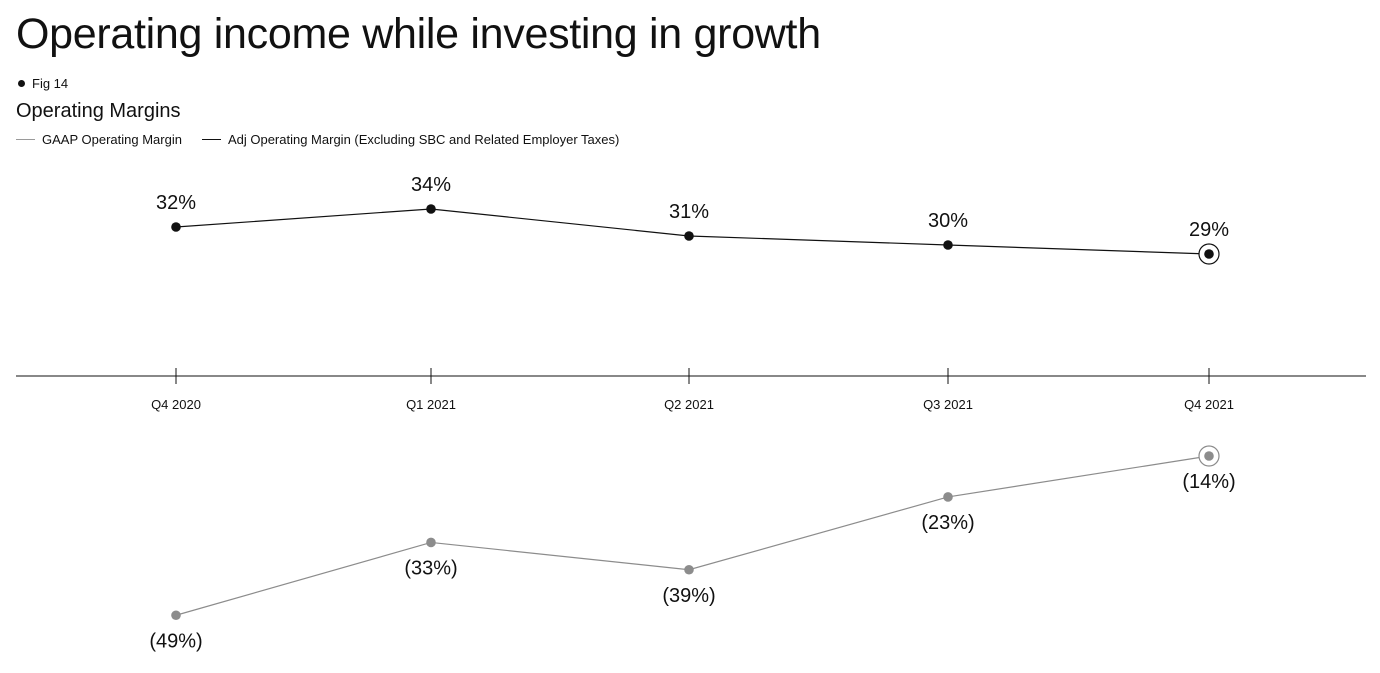 This screenshot has height=673, width=1380. What do you see at coordinates (431, 185) in the screenshot?
I see `adj-data-label: 34%` at bounding box center [431, 185].